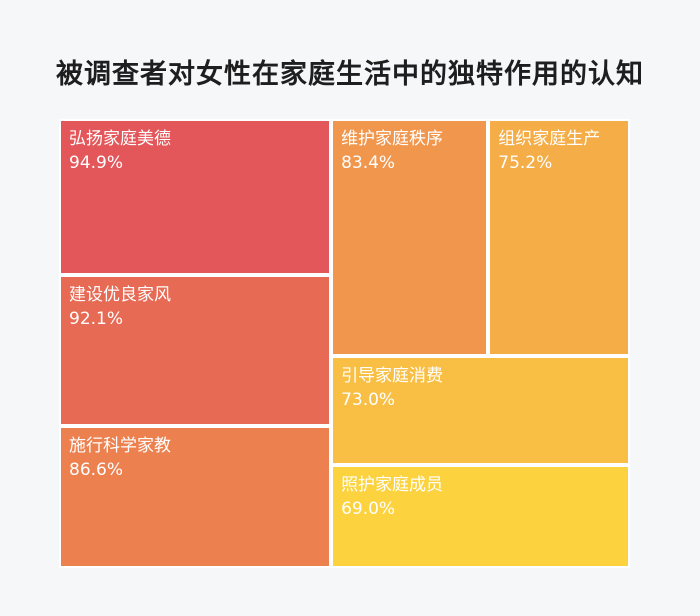 The image size is (700, 616). I want to click on tile-value: 86.6%, so click(96, 469).